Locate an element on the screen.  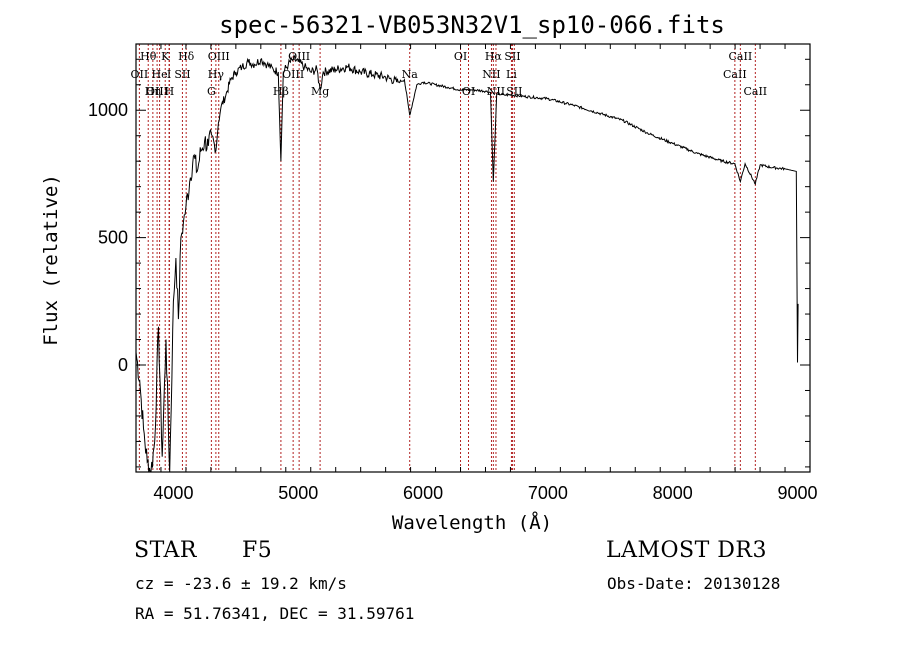
x-tick-label: 9000 is located at coordinates (797, 493).